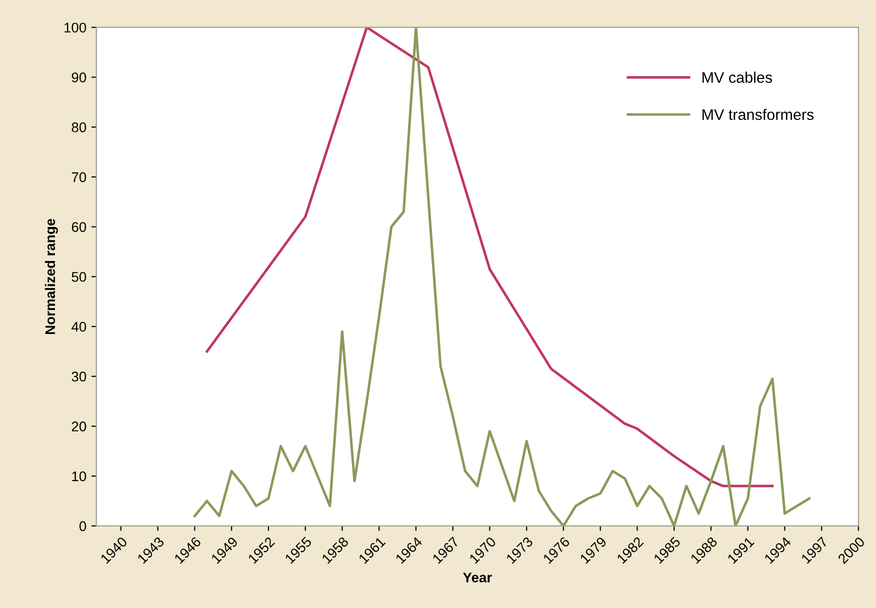 Image resolution: width=876 pixels, height=608 pixels. What do you see at coordinates (79, 476) in the screenshot?
I see `y-tick-label: 10` at bounding box center [79, 476].